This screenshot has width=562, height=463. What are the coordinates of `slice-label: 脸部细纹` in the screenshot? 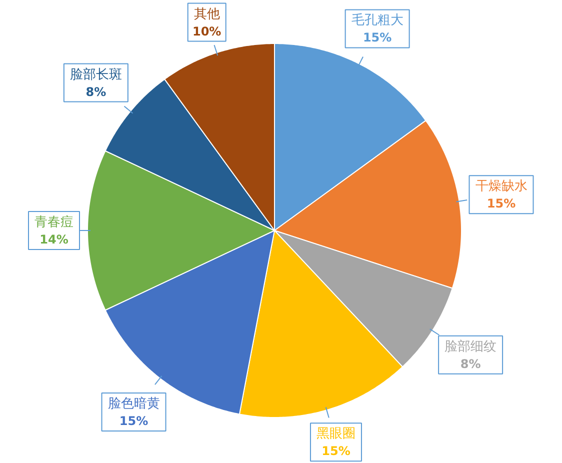 It's located at (470, 346).